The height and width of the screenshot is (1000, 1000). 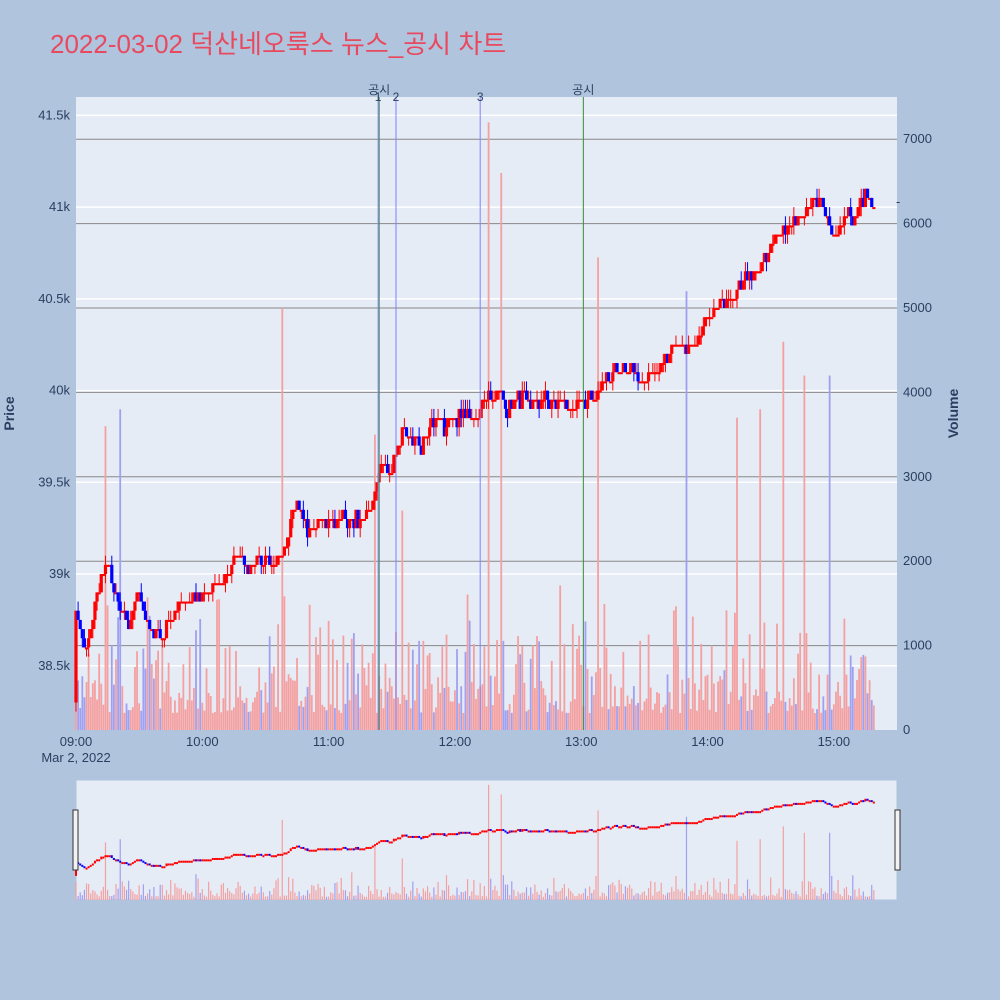 I want to click on news-marker-label: 2, so click(x=396, y=97).